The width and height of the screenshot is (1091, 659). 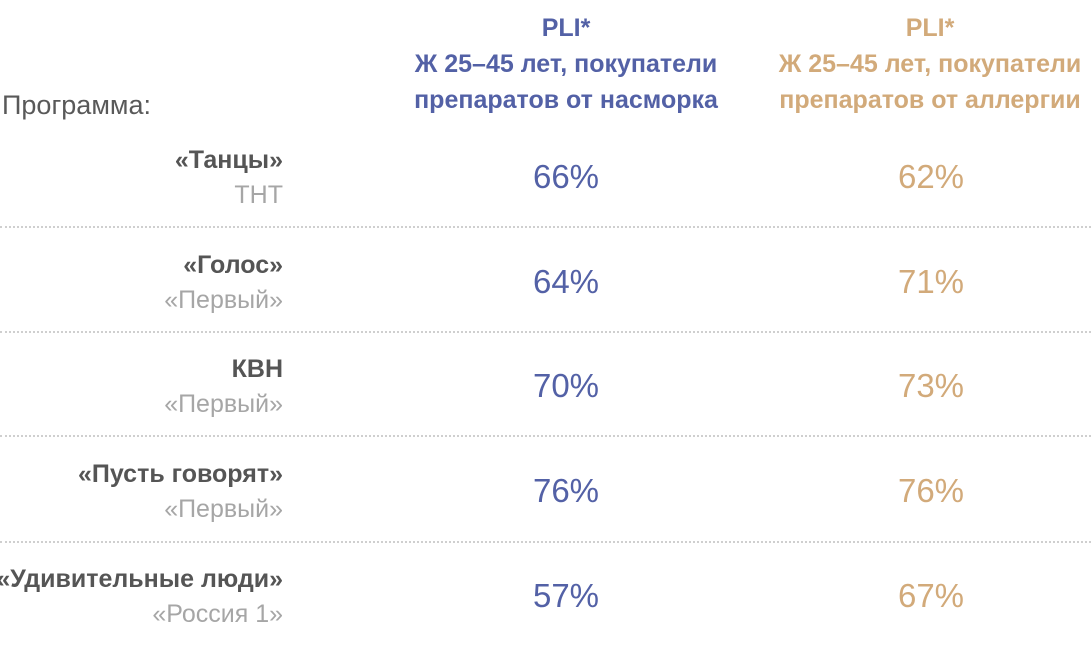 What do you see at coordinates (180, 474) in the screenshot?
I see `program-name: «Пусть говорят»` at bounding box center [180, 474].